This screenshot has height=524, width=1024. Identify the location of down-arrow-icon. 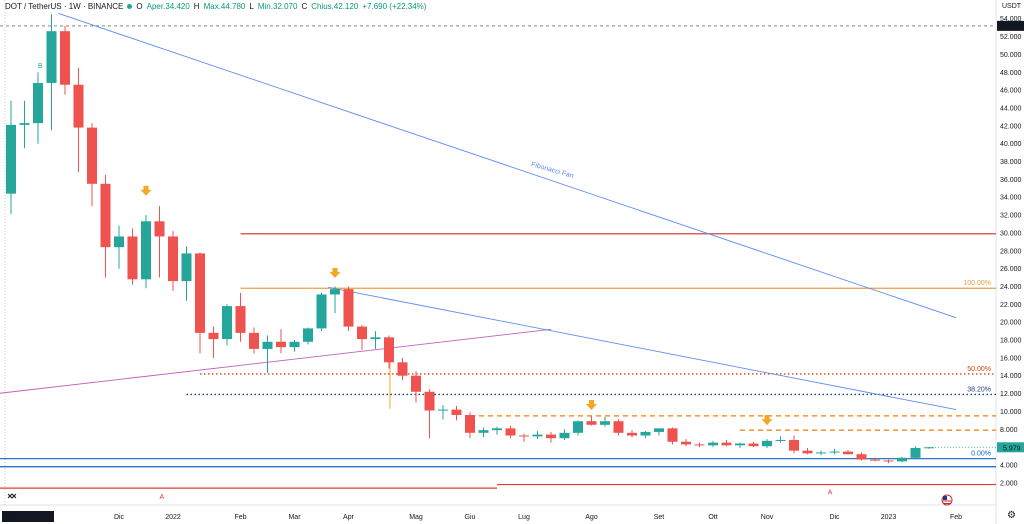
(146, 190).